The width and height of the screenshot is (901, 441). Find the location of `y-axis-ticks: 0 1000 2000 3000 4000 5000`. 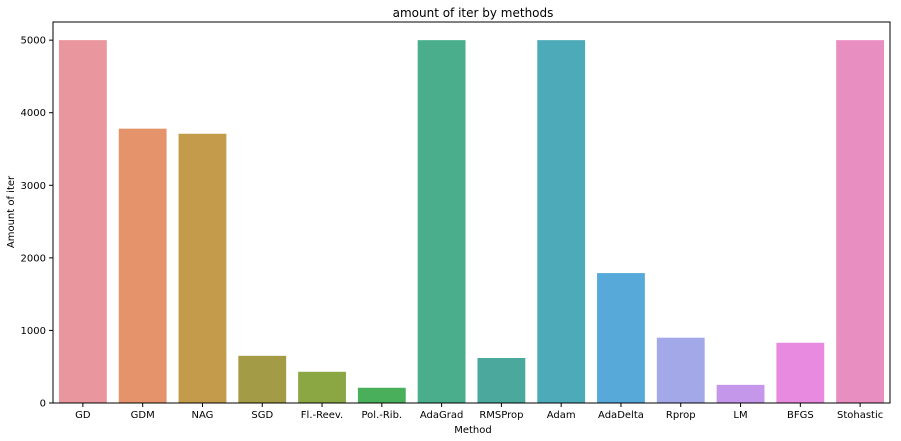

y-axis-ticks: 0 1000 2000 3000 4000 5000 is located at coordinates (37, 223).